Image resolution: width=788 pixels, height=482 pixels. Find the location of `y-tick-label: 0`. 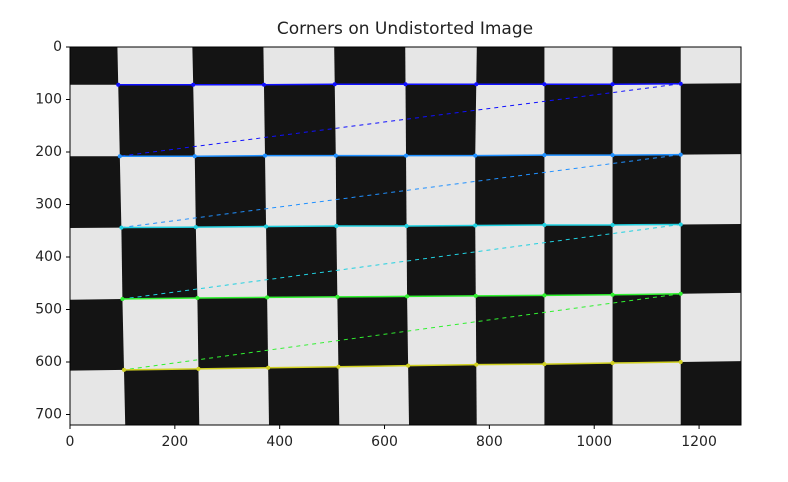

y-tick-label: 0 is located at coordinates (57, 47).